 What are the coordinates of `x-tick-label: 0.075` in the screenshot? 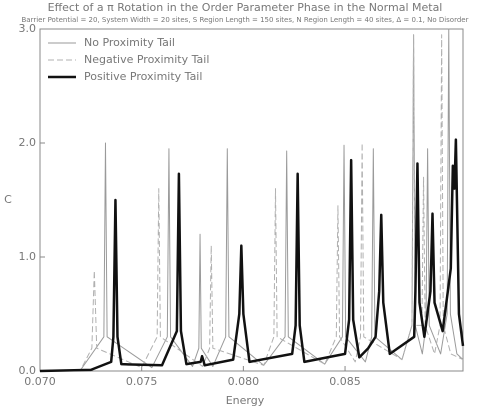 It's located at (142, 381).